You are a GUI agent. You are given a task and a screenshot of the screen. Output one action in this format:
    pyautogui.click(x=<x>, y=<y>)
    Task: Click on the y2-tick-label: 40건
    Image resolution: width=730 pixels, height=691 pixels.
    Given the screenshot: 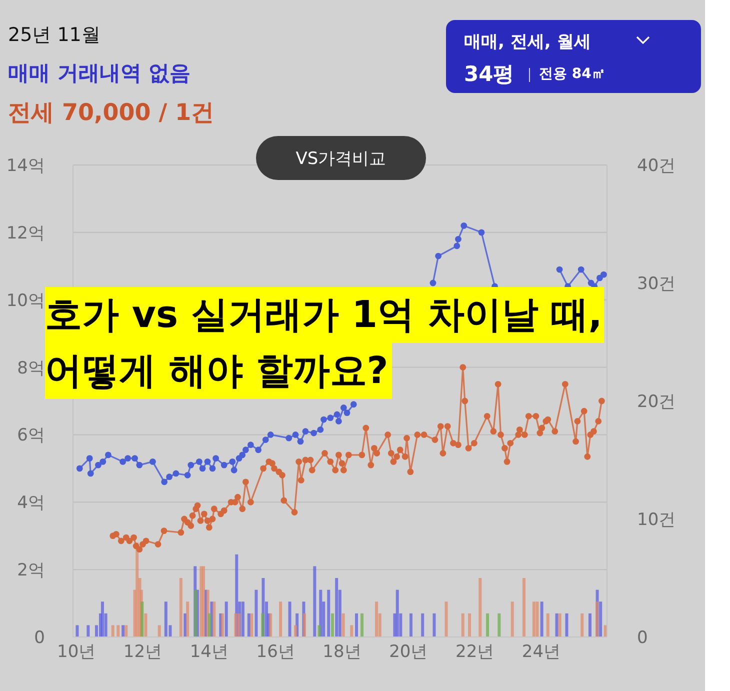 What is the action you would take?
    pyautogui.click(x=656, y=166)
    